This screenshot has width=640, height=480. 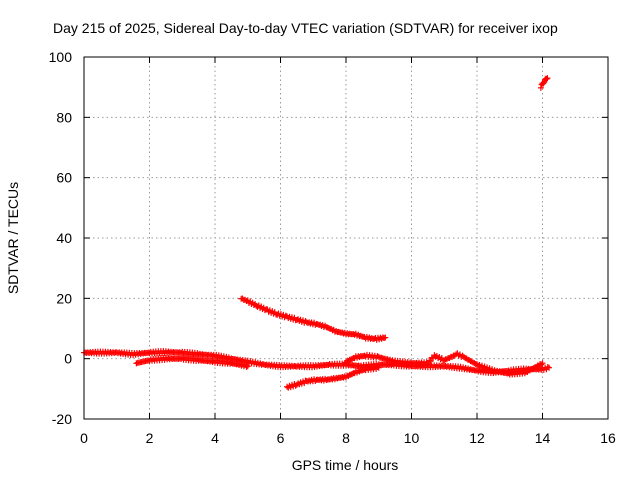 What do you see at coordinates (13, 238) in the screenshot?
I see `y-axis-label: SDTVAR / TECUs` at bounding box center [13, 238].